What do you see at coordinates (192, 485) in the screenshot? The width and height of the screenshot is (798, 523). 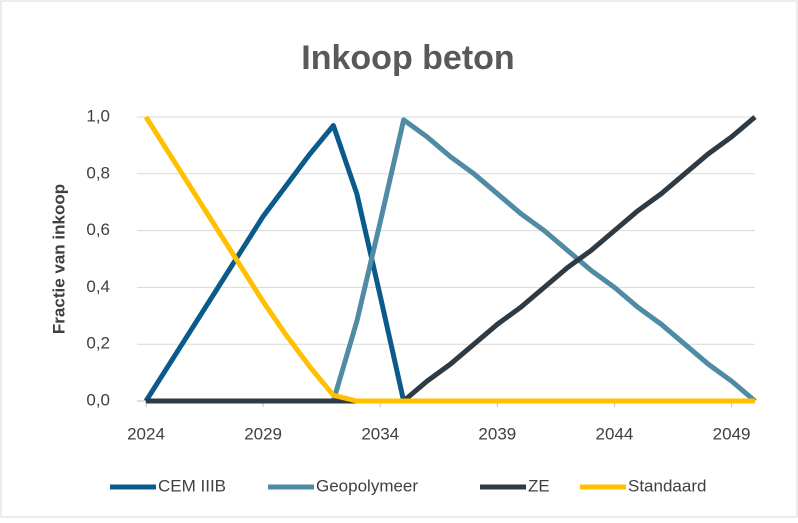 I see `legend-label: CEM IIIB` at bounding box center [192, 485].